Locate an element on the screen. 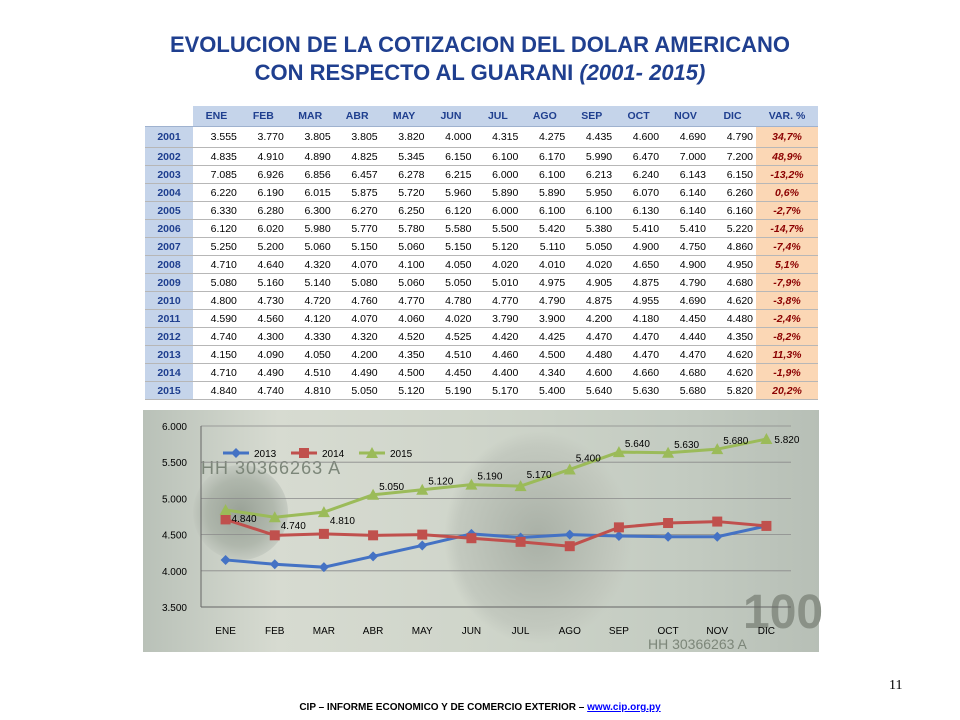  rate-cell: 4.710 is located at coordinates (216, 372).